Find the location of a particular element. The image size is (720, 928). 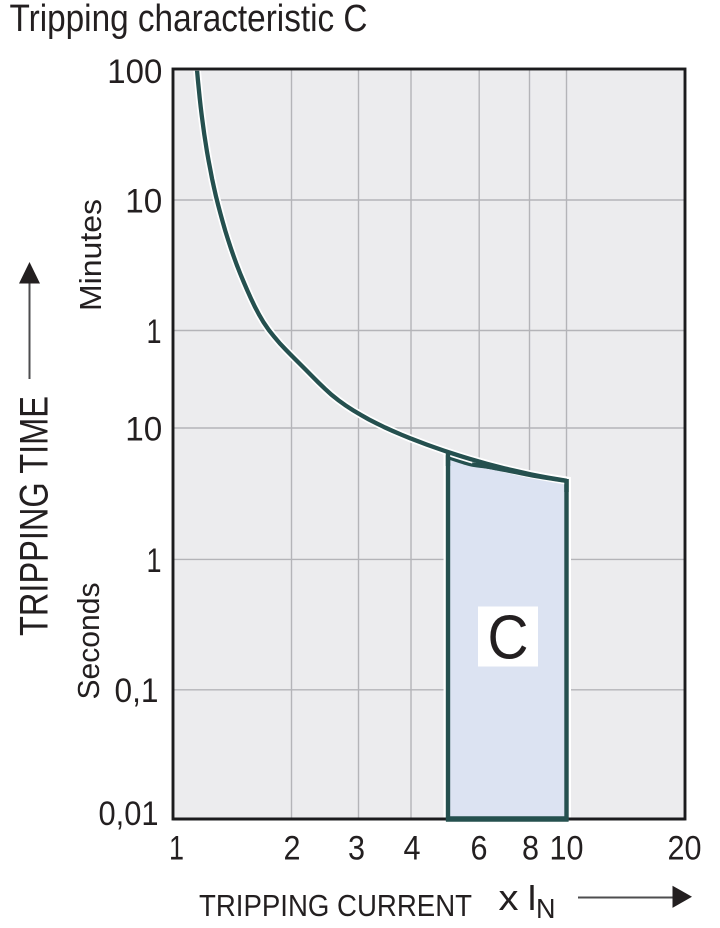

svg-text: 4 is located at coordinates (412, 848).